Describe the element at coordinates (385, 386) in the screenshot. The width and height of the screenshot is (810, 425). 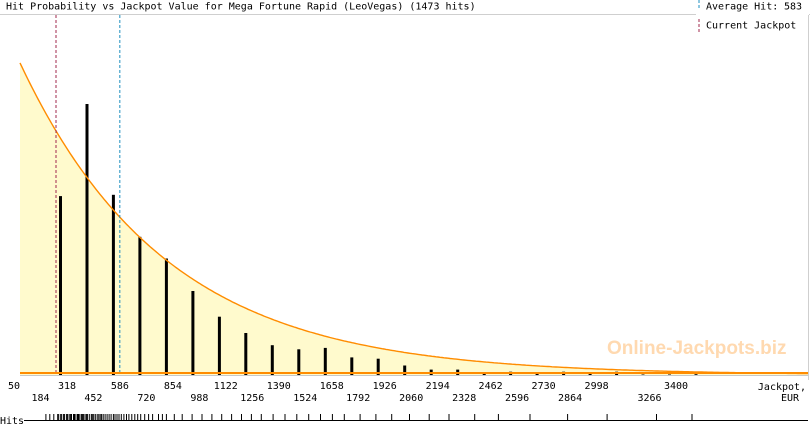
I see `x-tick-label-top: 1926` at that location.